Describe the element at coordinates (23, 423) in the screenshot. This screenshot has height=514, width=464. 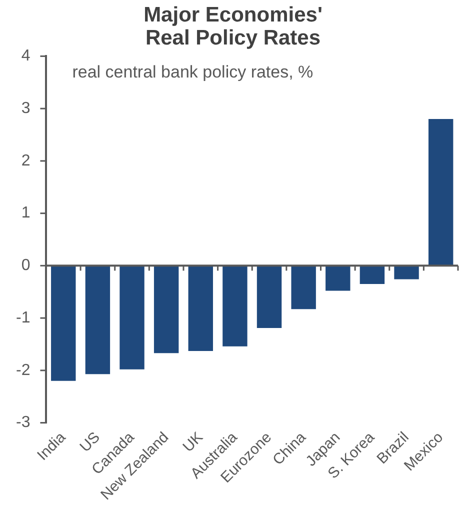
I see `y-tick-label: -3` at that location.